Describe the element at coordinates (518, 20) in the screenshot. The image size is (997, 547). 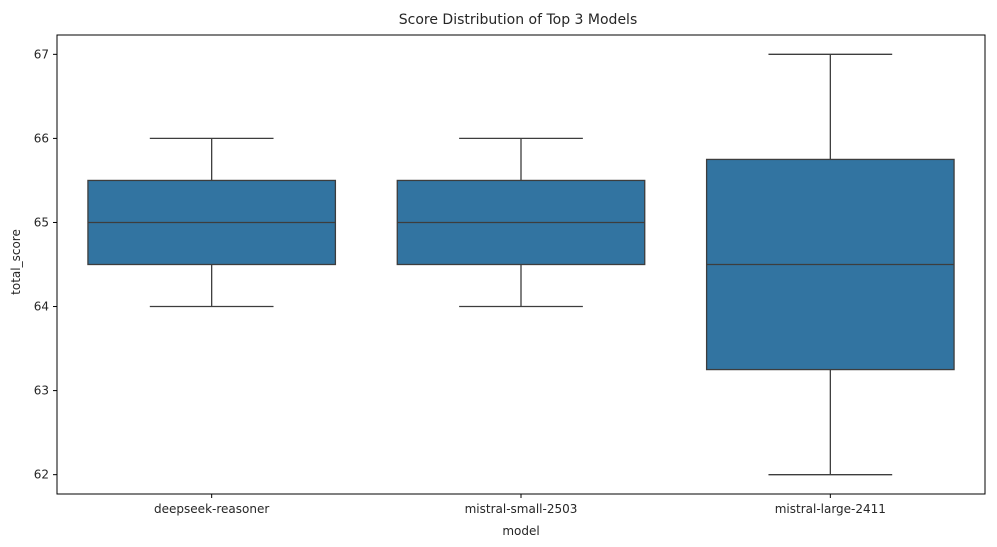
I see `chart-title: Score Distribution of Top 3 Models` at that location.